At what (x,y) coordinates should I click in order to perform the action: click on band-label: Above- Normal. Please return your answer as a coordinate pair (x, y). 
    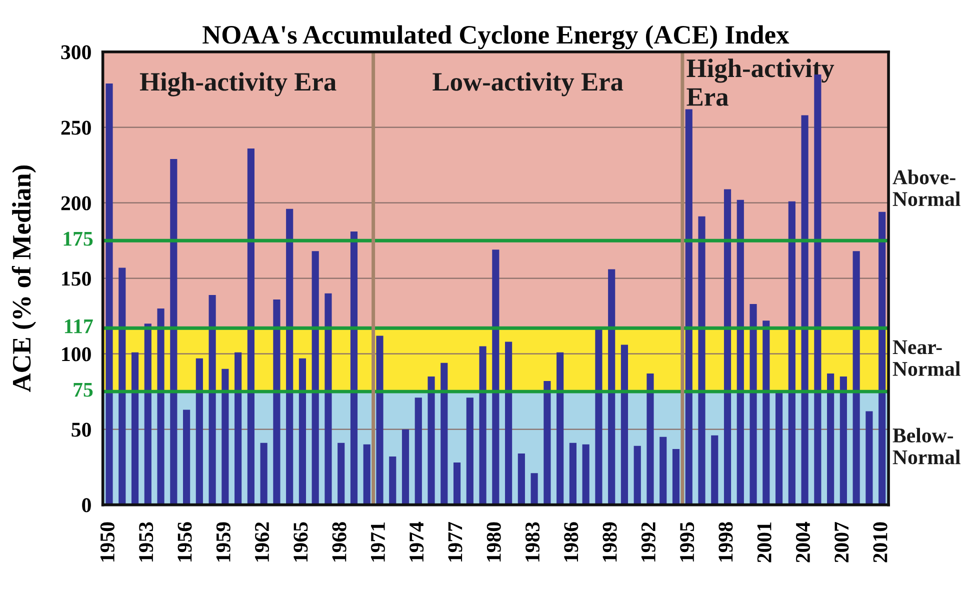
    Looking at the image, I should click on (926, 188).